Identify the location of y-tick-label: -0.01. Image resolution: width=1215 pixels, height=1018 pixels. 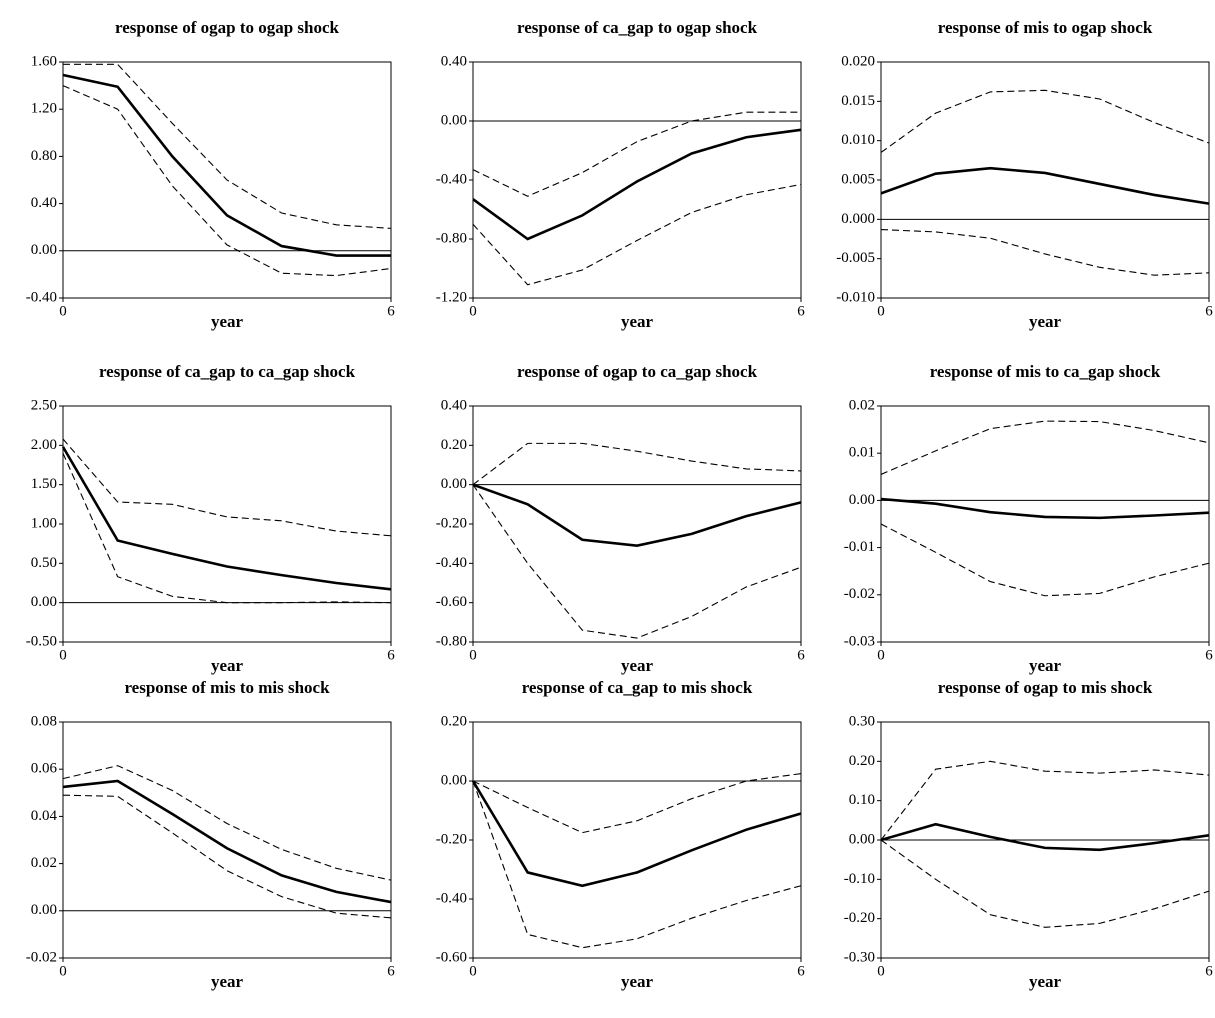
(859, 547).